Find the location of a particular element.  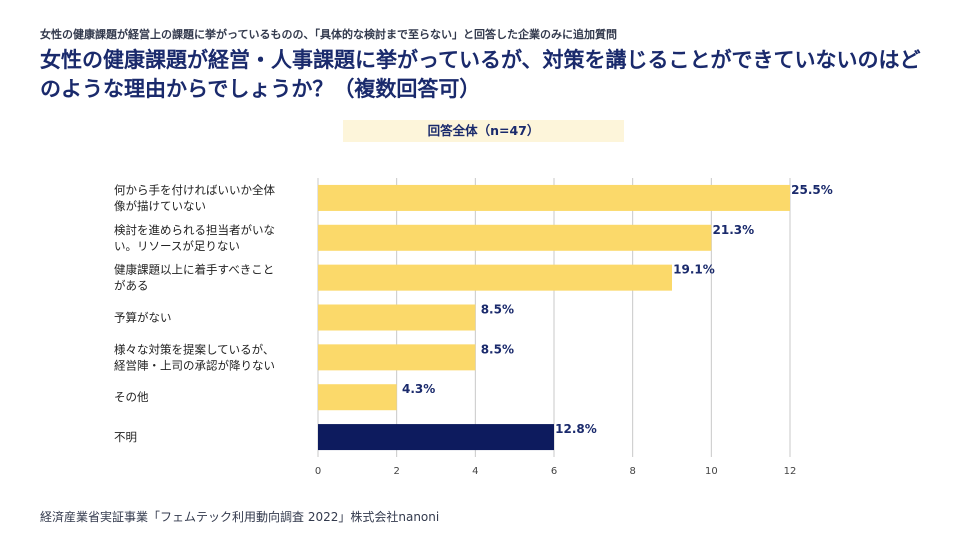

value-label-3: 19.1% is located at coordinates (694, 270).